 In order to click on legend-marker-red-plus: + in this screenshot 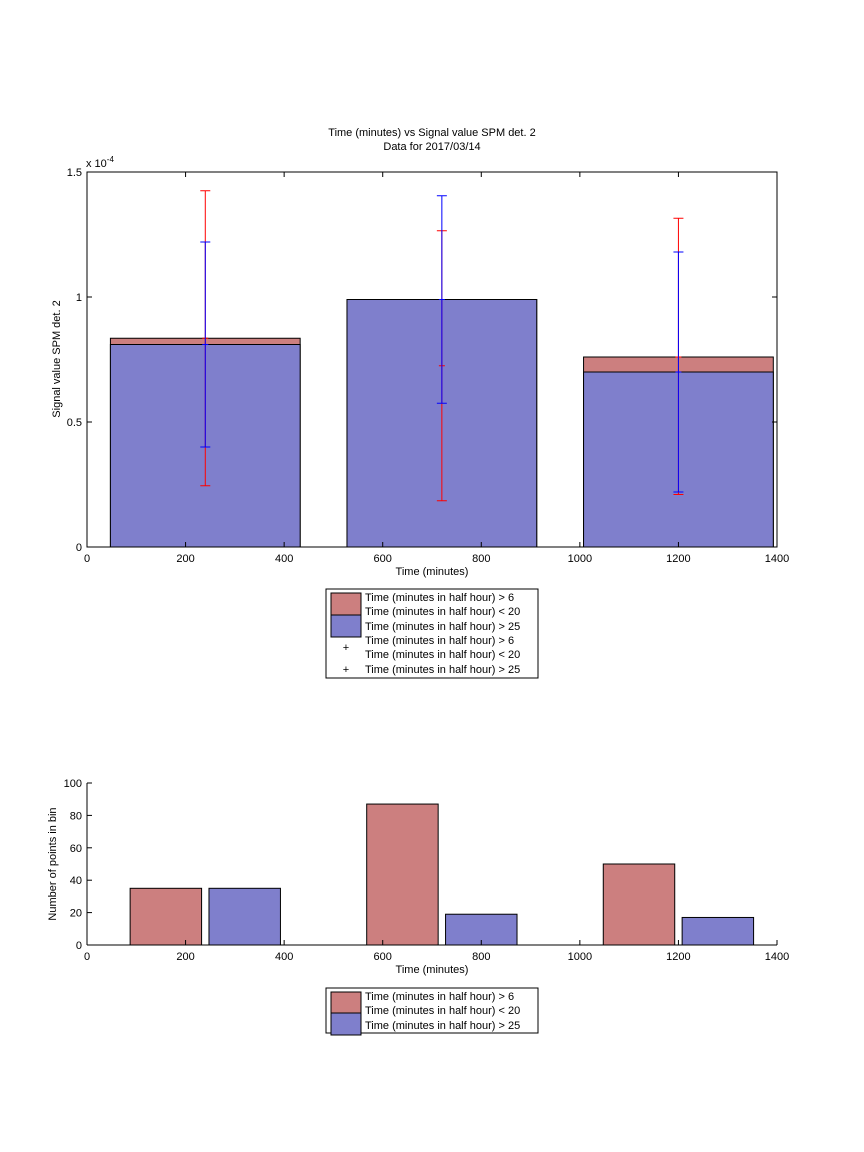, I will do `click(346, 648)`.